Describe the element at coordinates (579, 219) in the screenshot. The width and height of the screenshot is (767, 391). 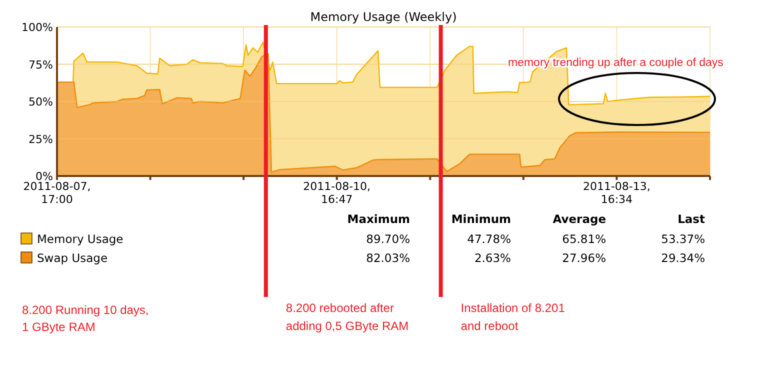
I see `text: Average` at that location.